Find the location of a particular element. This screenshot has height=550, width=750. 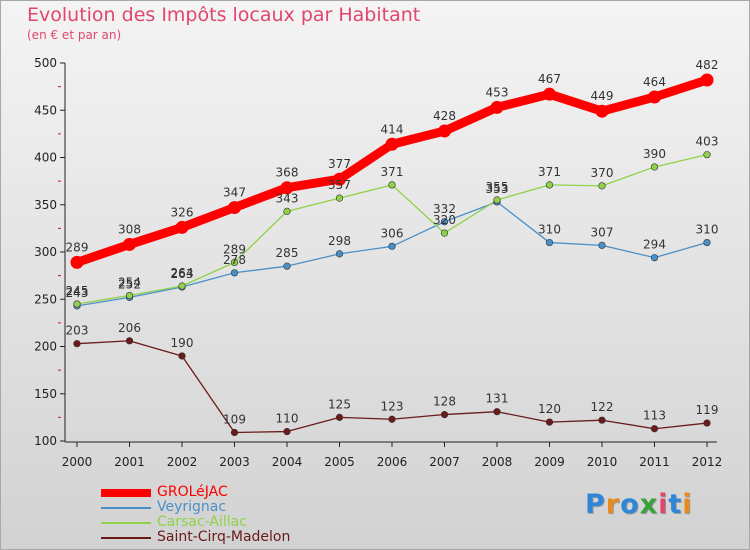

brand-logo: Proxiti is located at coordinates (639, 504).